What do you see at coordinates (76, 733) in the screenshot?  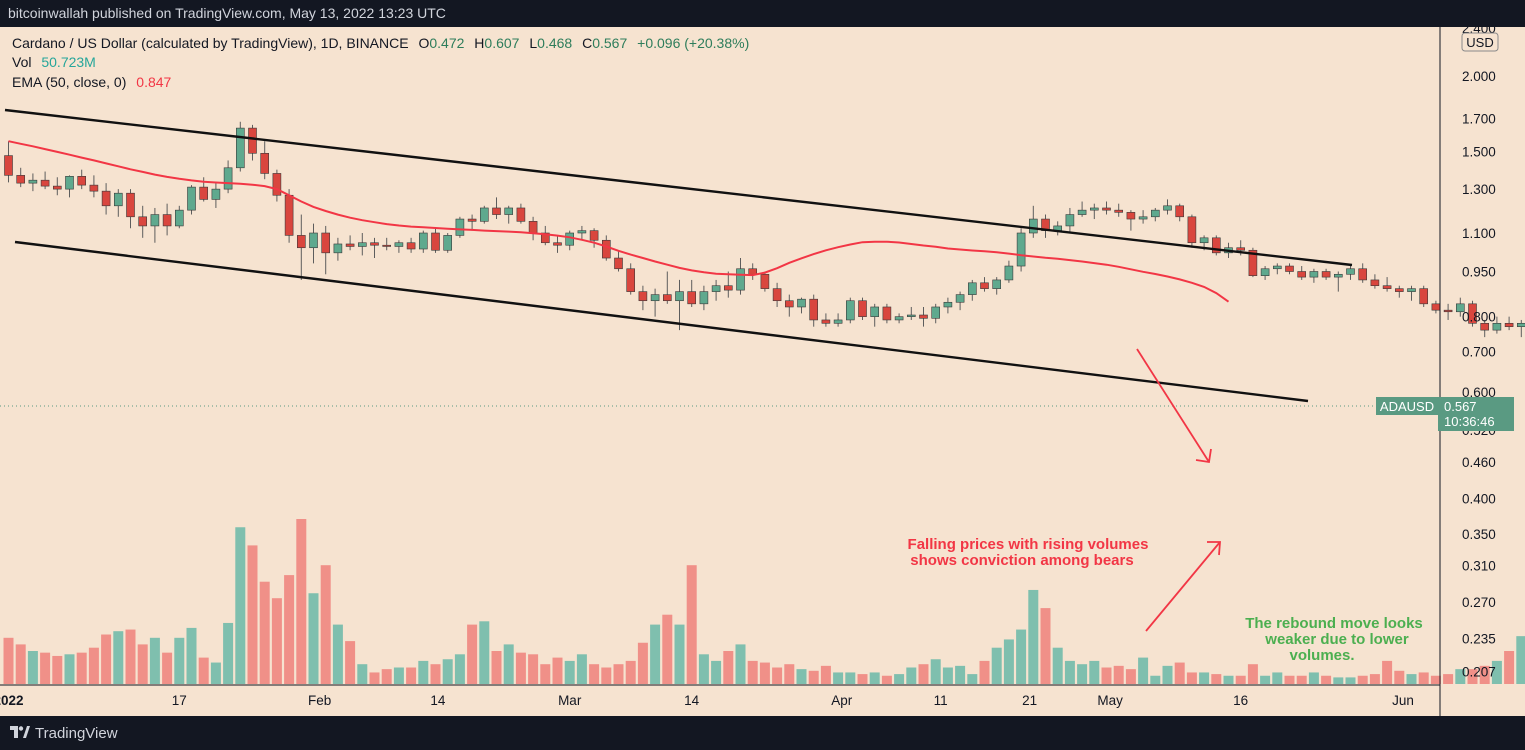 I see `footer-logo-text: TradingView` at bounding box center [76, 733].